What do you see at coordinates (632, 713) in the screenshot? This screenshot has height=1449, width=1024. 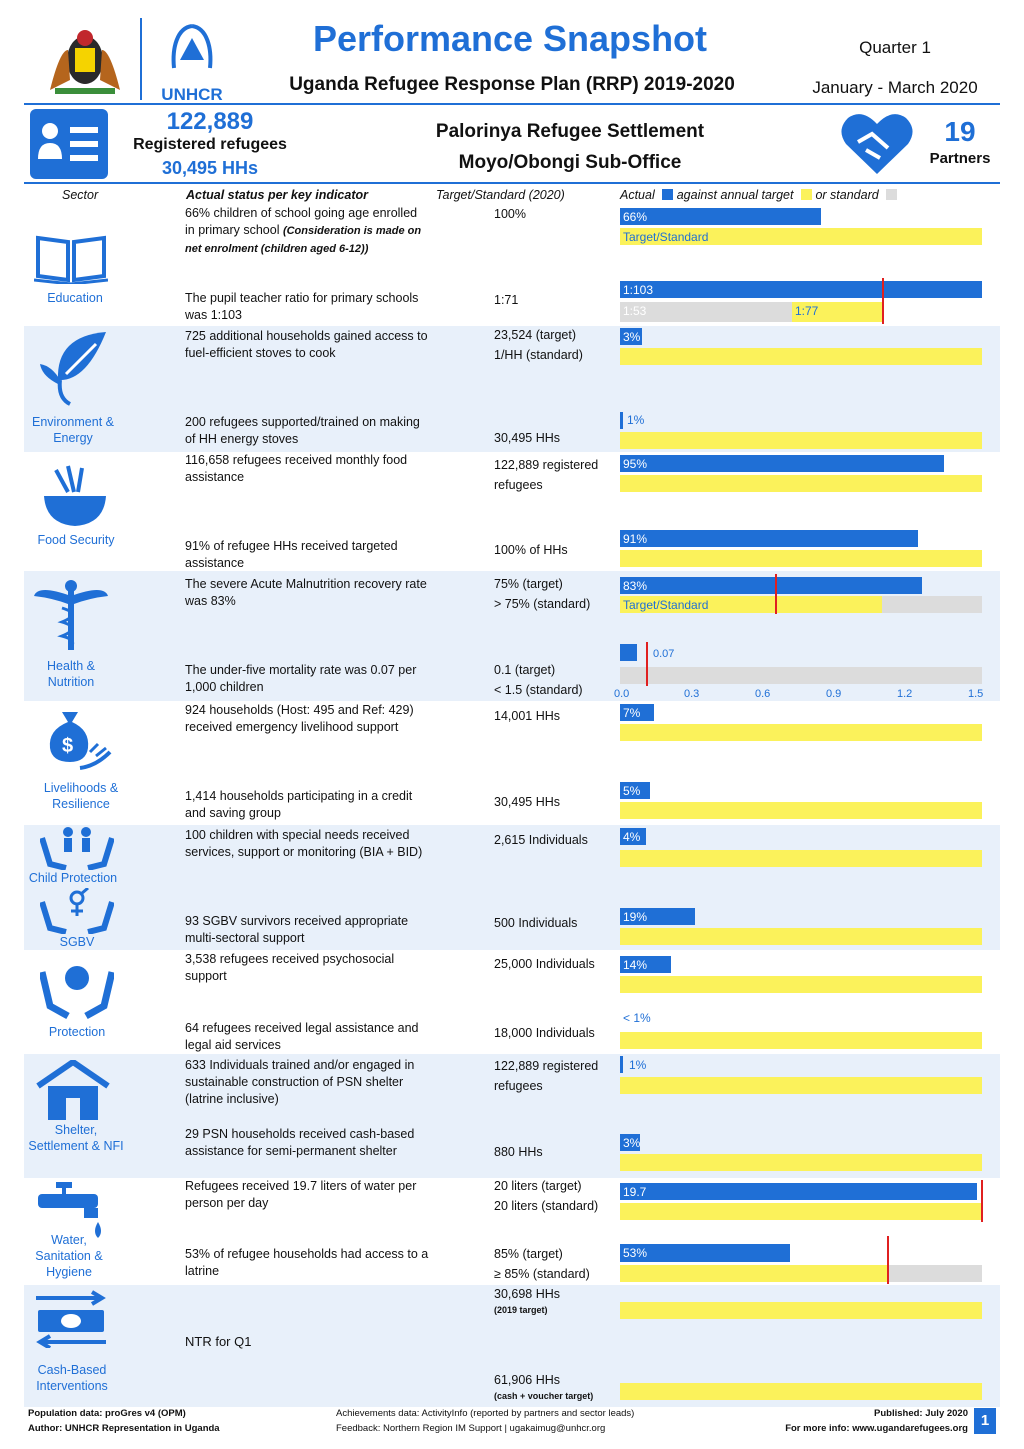 I see `liv1-bar-label: 7%` at bounding box center [632, 713].